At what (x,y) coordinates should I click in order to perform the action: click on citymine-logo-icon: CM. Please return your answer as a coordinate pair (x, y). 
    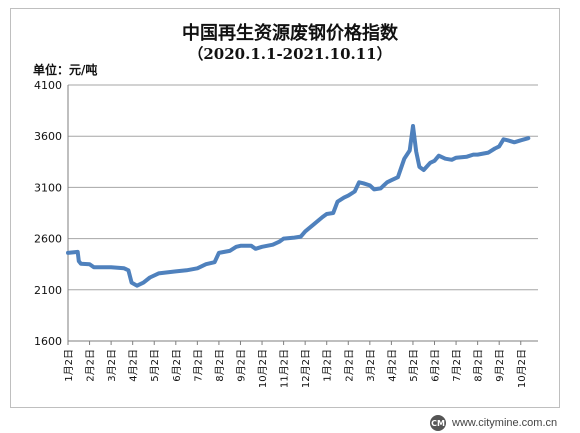
    Looking at the image, I should click on (438, 423).